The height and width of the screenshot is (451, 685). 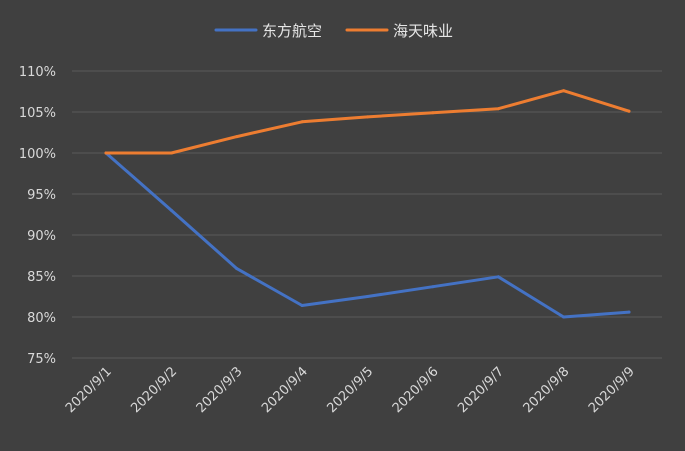 I want to click on x-tick-label: 2020/9/8, so click(x=547, y=390).